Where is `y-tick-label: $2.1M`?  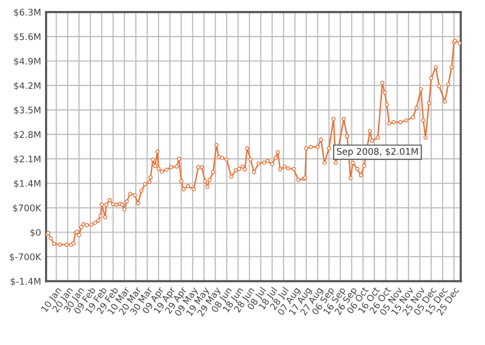
y-tick-label: $2.1M is located at coordinates (27, 159).